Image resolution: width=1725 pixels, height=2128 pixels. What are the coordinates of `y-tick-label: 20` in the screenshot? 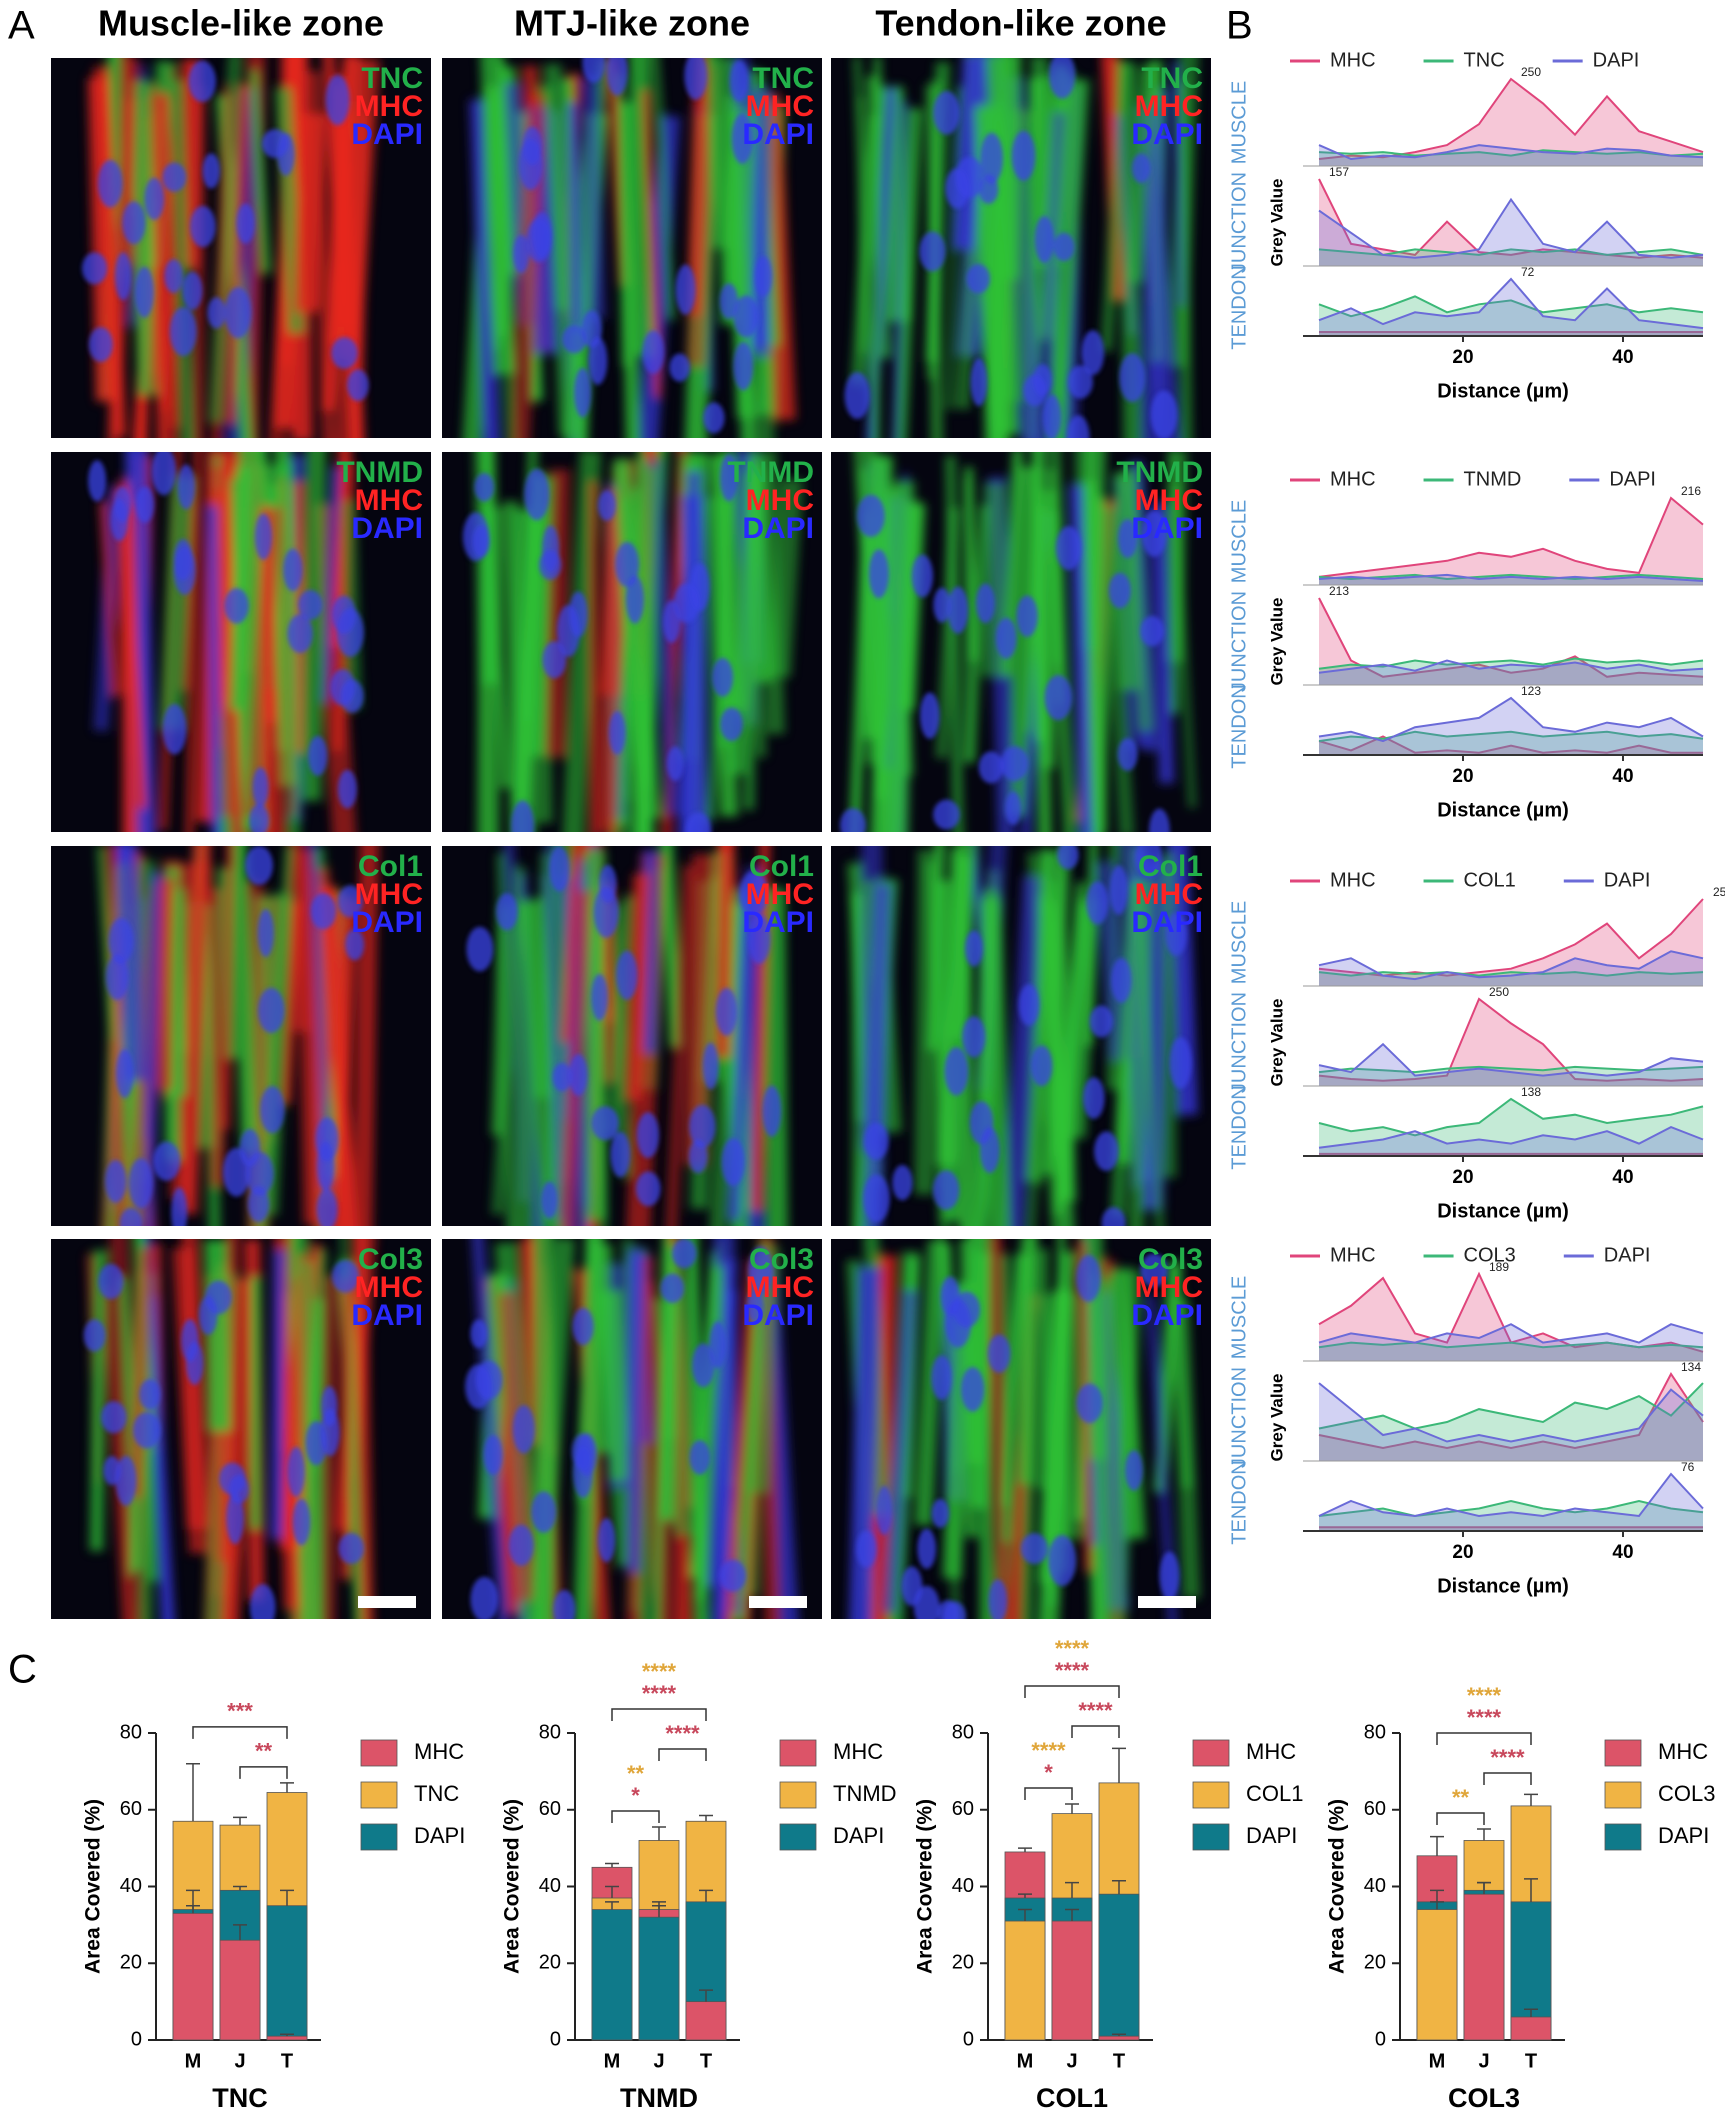 It's located at (550, 1963).